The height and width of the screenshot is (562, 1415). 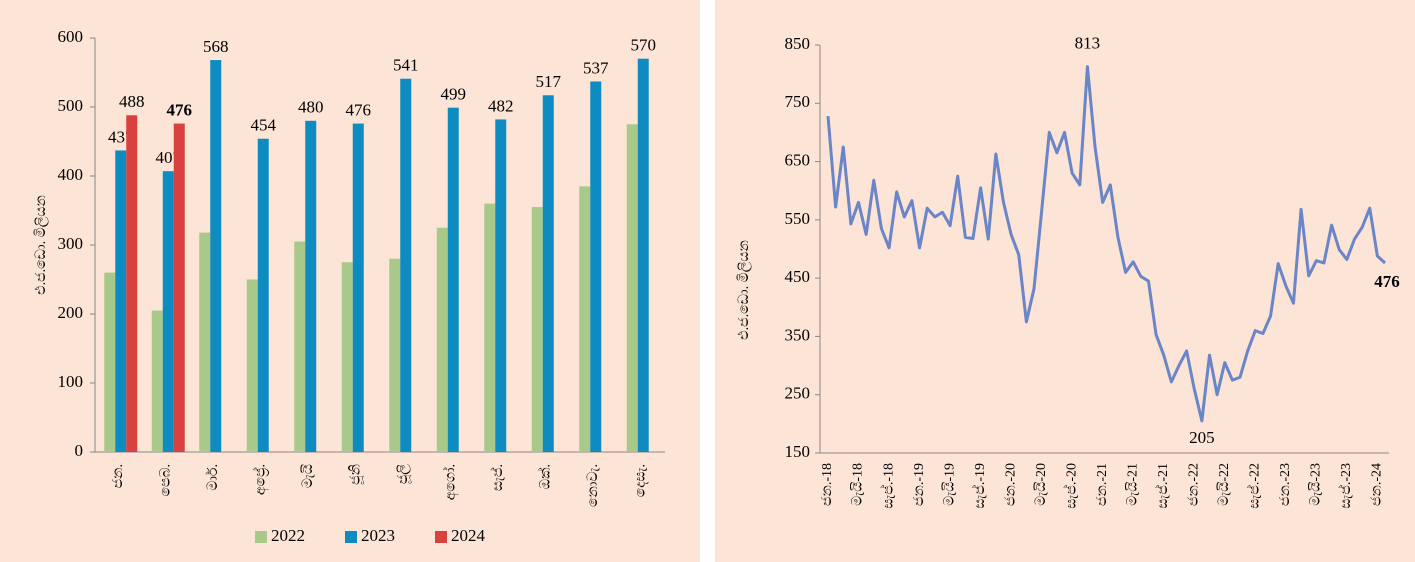 What do you see at coordinates (132, 101) in the screenshot?
I see `data-label: 488` at bounding box center [132, 101].